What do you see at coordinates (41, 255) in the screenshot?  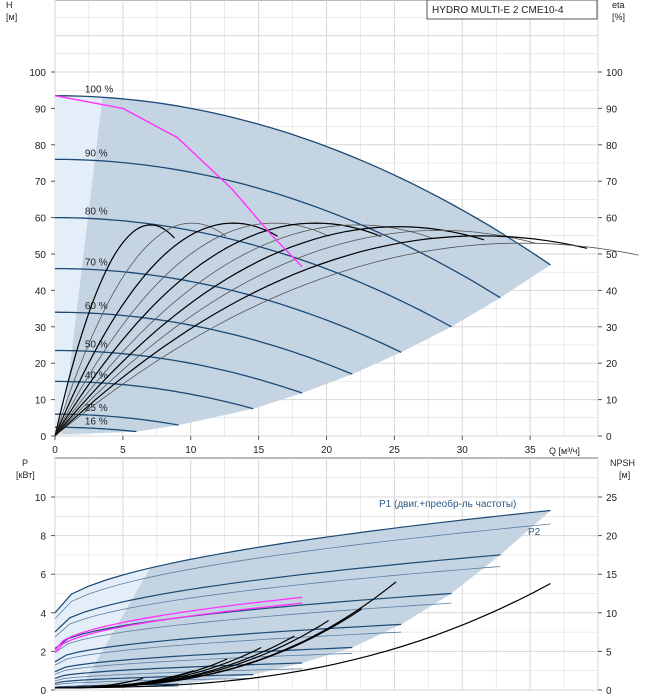 I see `y-tick-label: 50` at bounding box center [41, 255].